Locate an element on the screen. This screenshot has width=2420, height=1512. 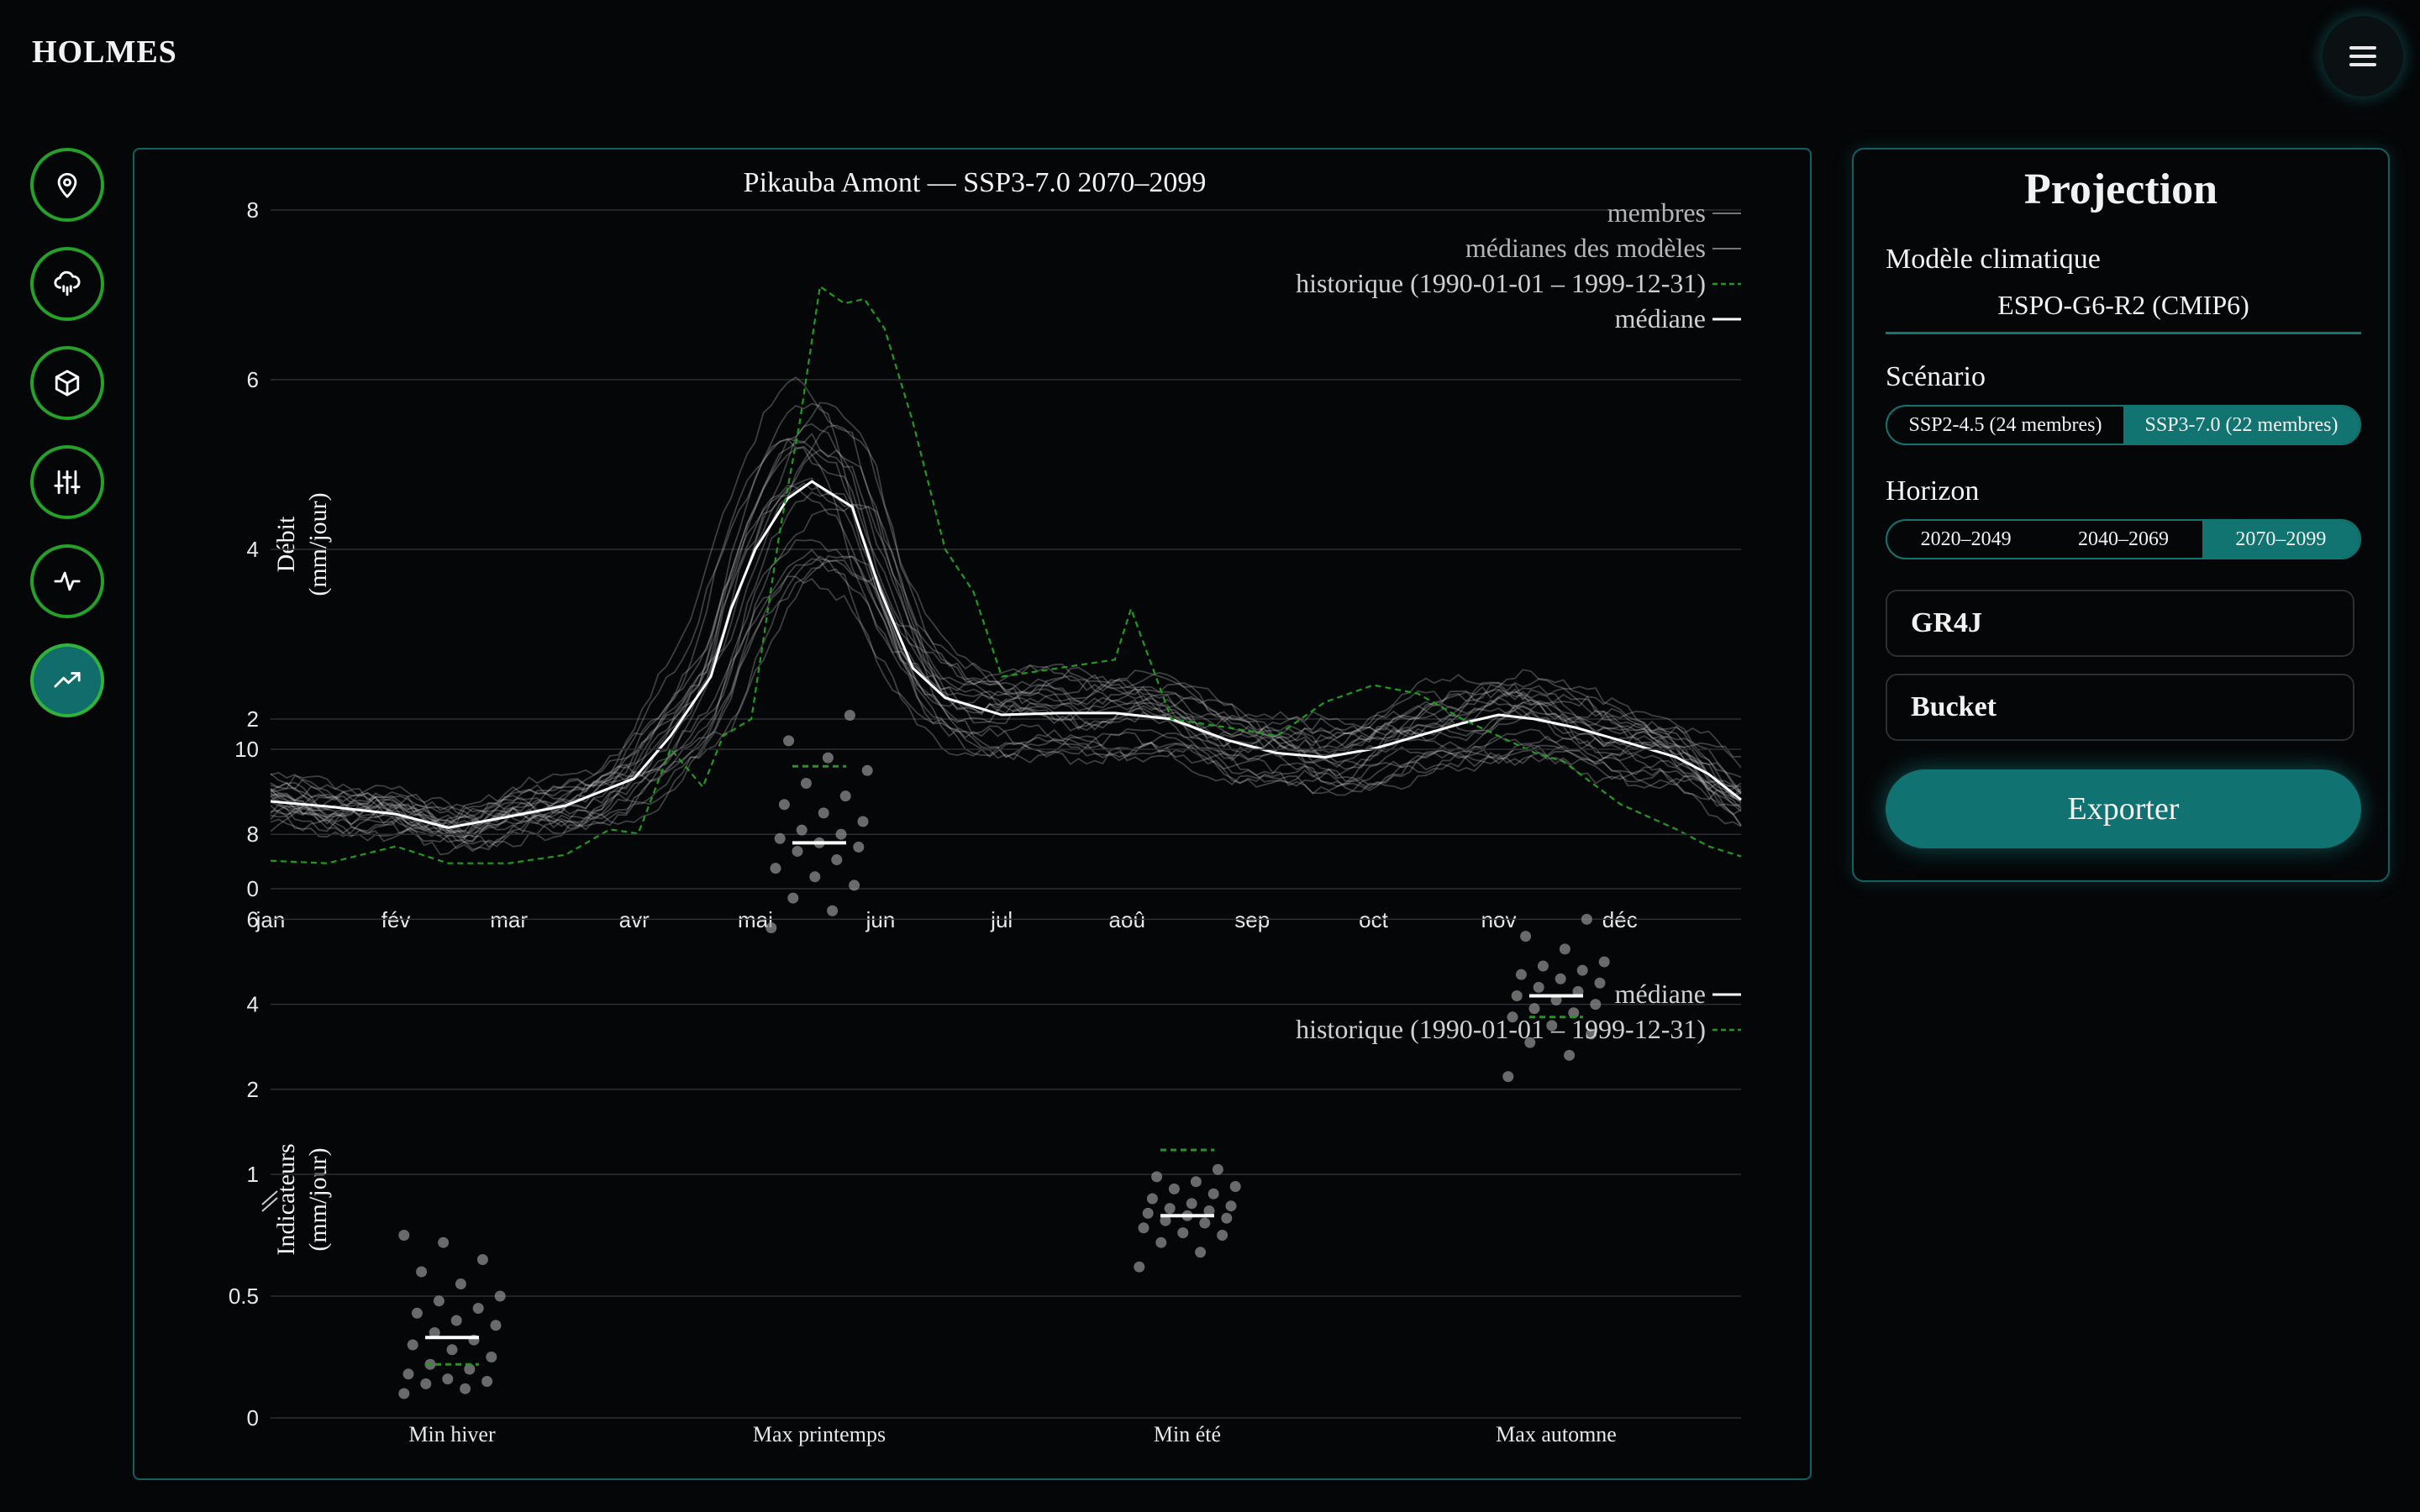
nav-calibration-button is located at coordinates (67, 482).